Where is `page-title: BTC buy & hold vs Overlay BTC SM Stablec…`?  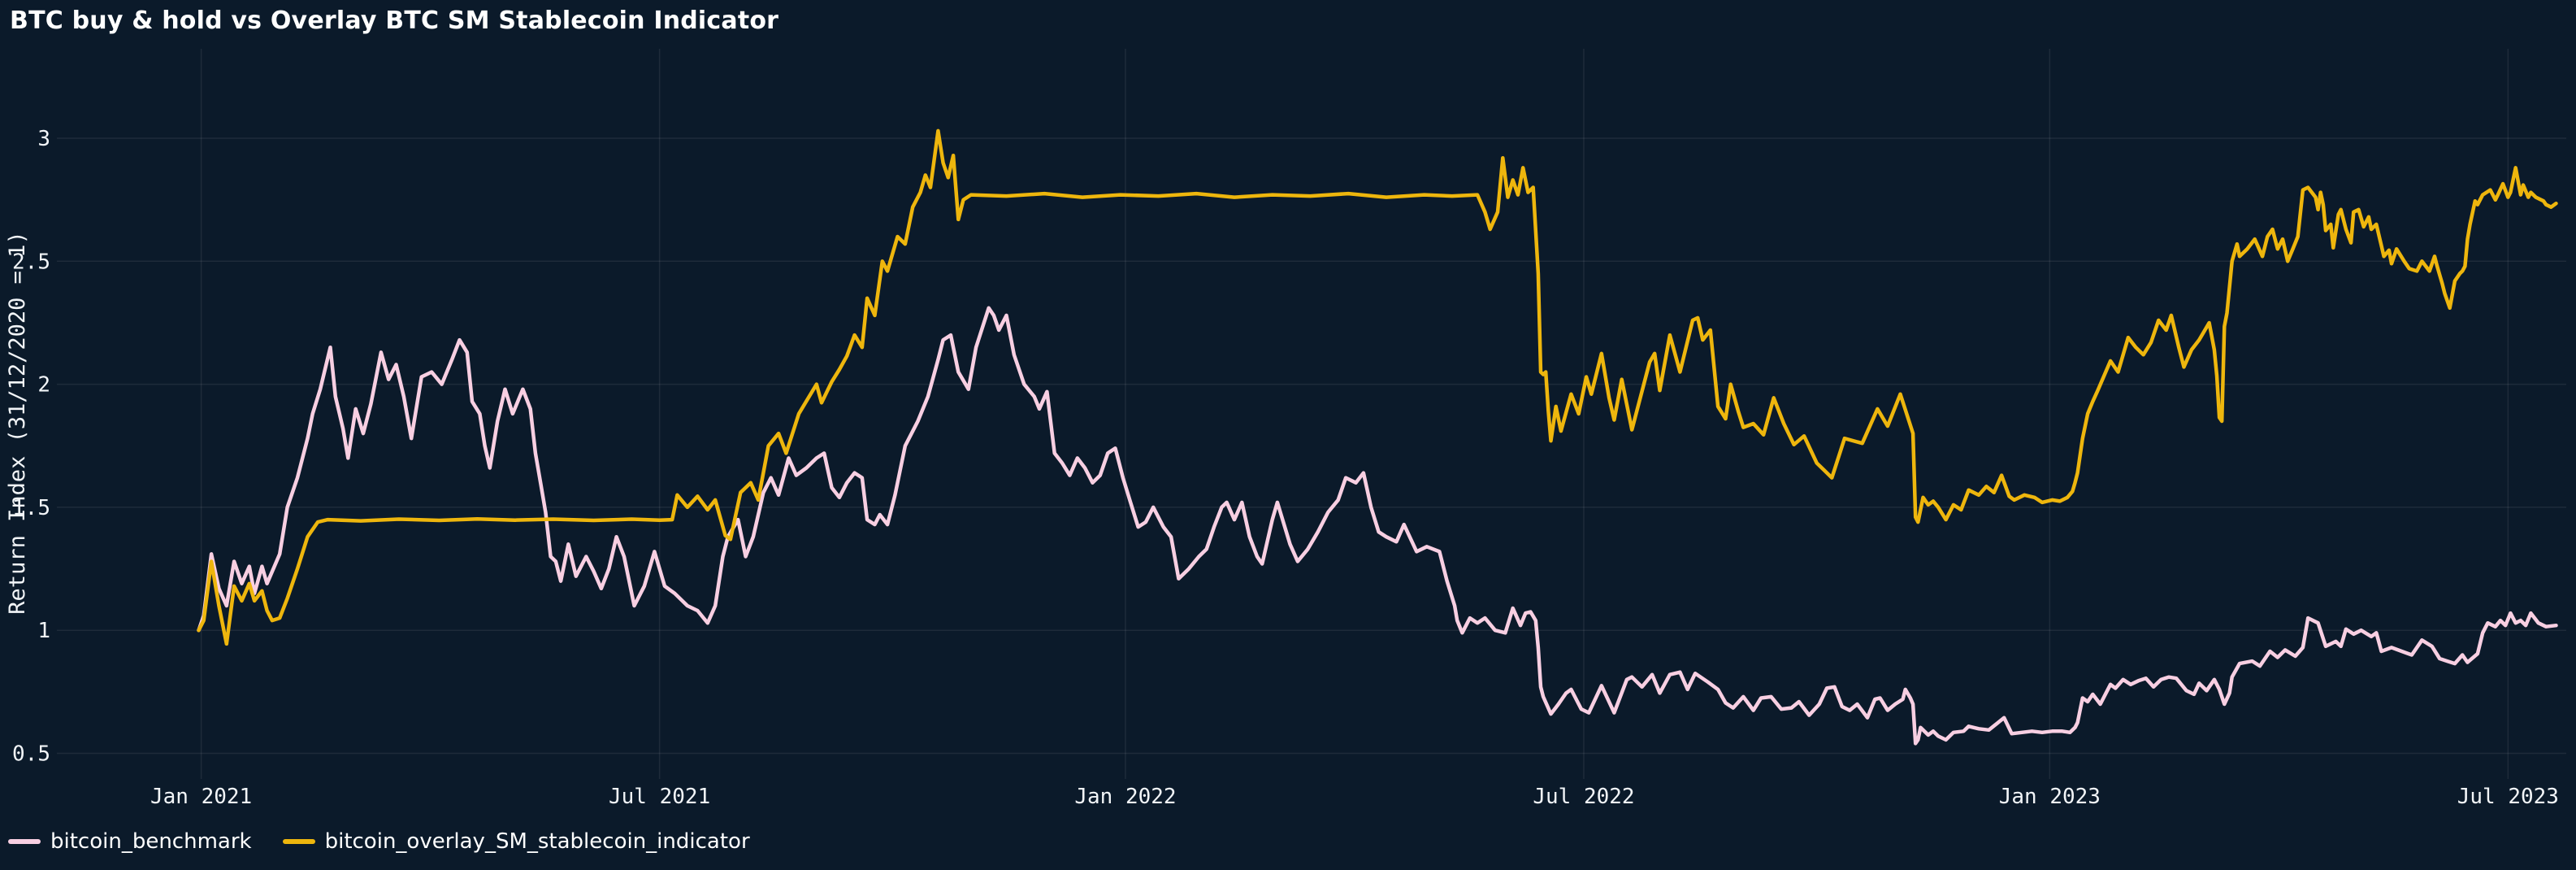
page-title: BTC buy & hold vs Overlay BTC SM Stablec… is located at coordinates (395, 21).